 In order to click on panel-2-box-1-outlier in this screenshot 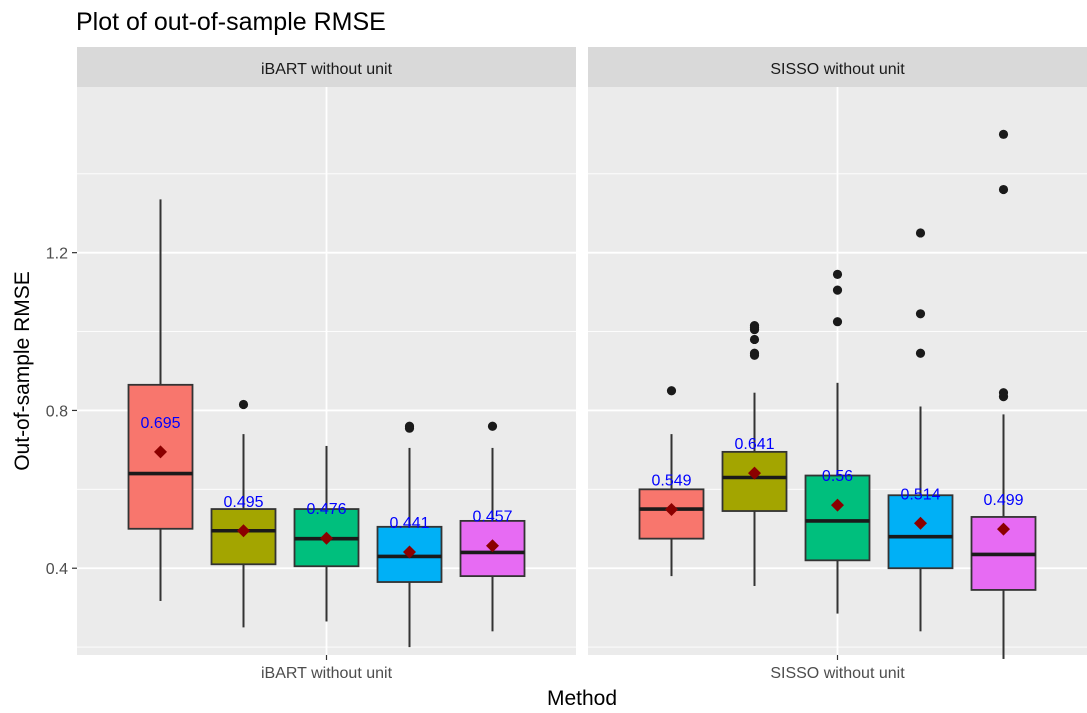, I will do `click(671, 391)`.